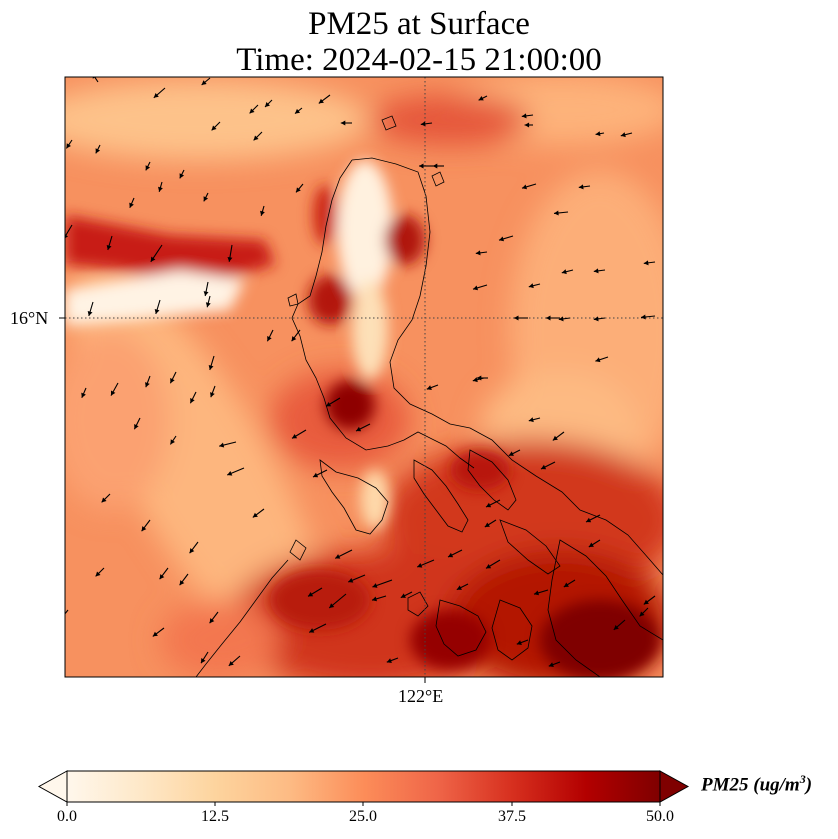 This screenshot has height=839, width=838. I want to click on colorbar, so click(363, 788).